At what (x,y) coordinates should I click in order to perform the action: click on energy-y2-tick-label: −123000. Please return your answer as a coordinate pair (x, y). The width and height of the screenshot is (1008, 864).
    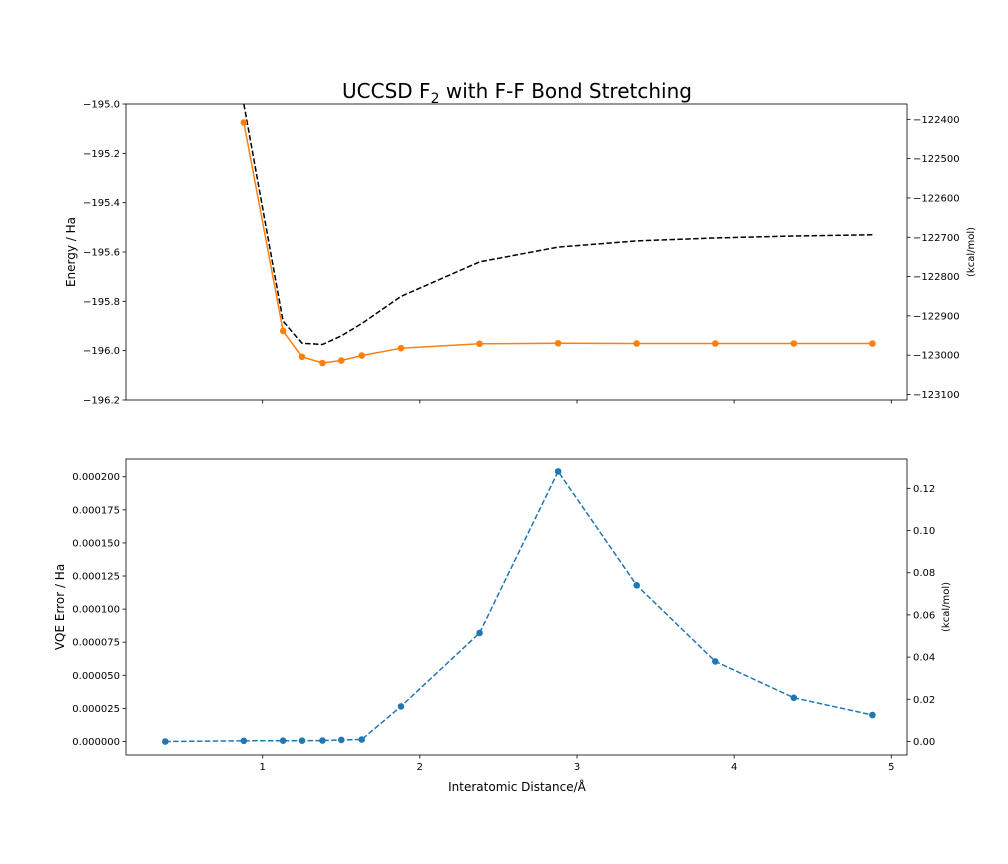
    Looking at the image, I should click on (936, 356).